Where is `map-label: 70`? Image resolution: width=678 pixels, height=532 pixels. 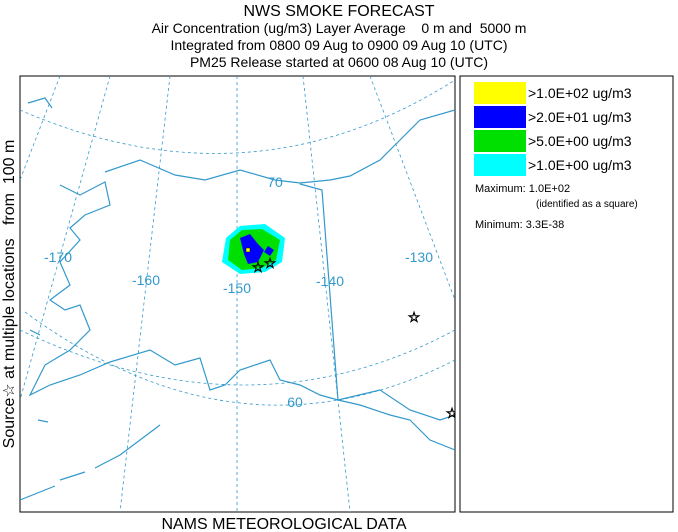
map-label: 70 is located at coordinates (275, 182).